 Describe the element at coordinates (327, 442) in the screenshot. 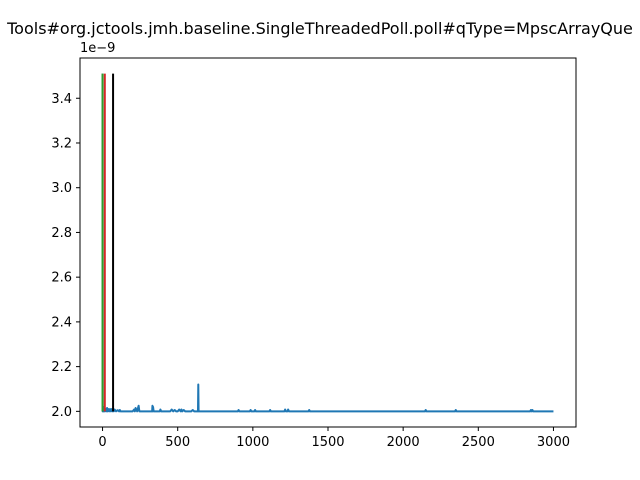

I see `x-tick-label: 1500` at that location.